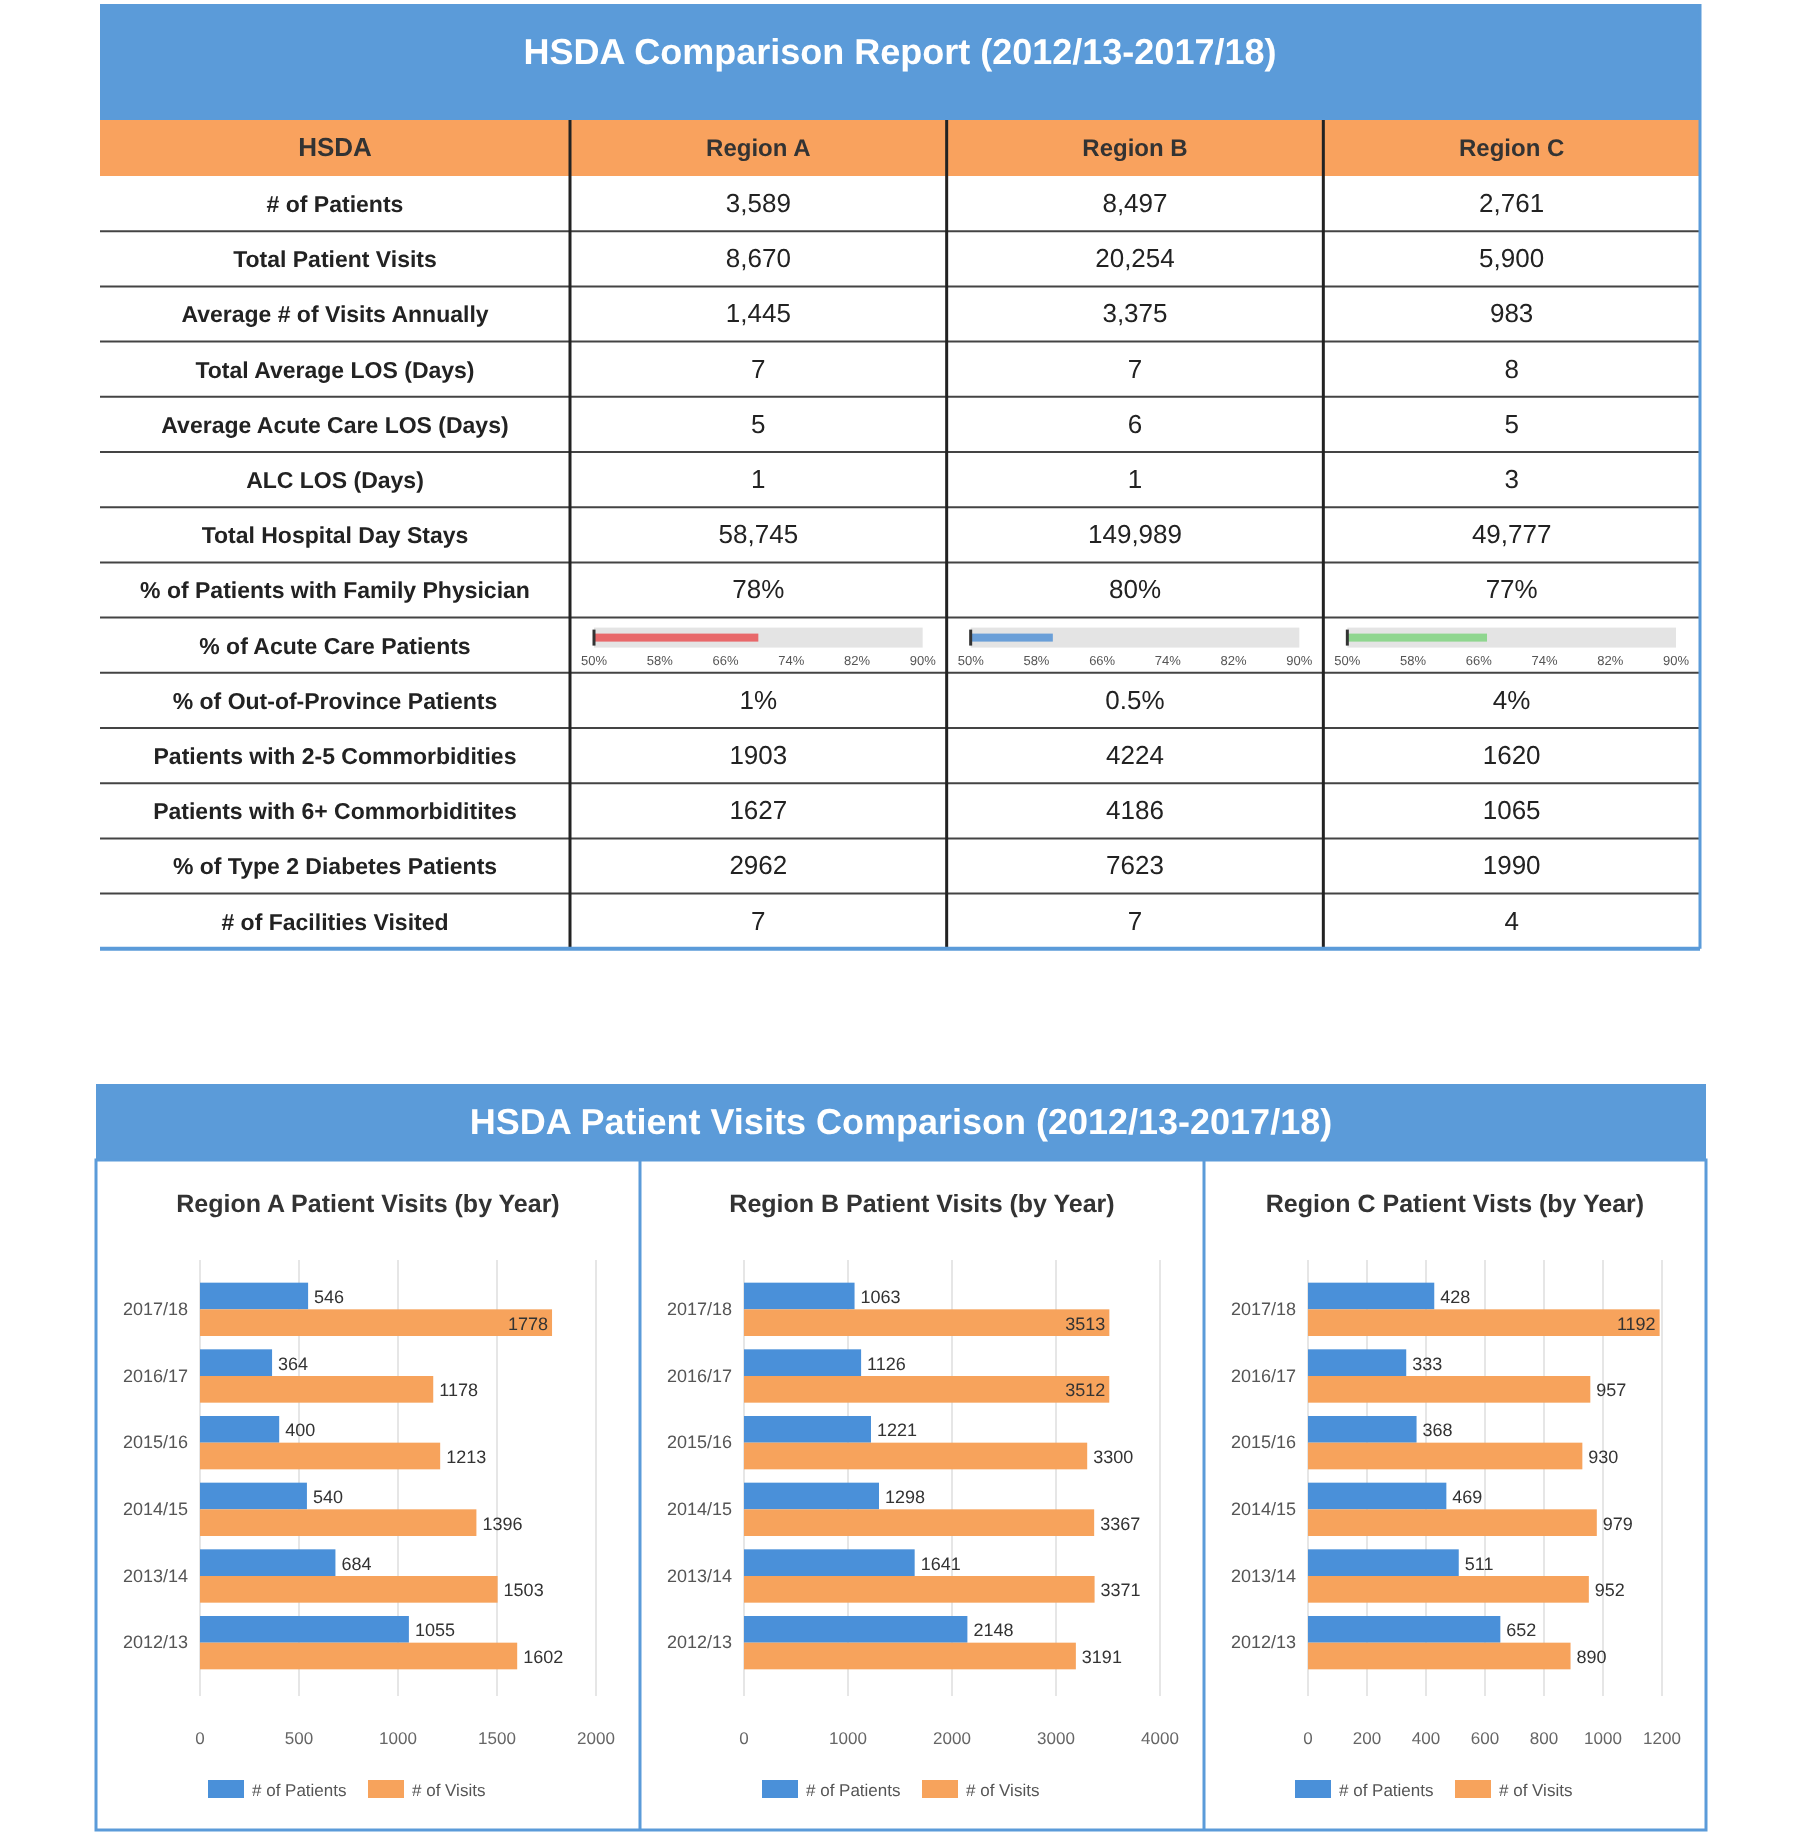  What do you see at coordinates (335, 426) in the screenshot?
I see `category-label: Average Acute Care LOS (Days)` at bounding box center [335, 426].